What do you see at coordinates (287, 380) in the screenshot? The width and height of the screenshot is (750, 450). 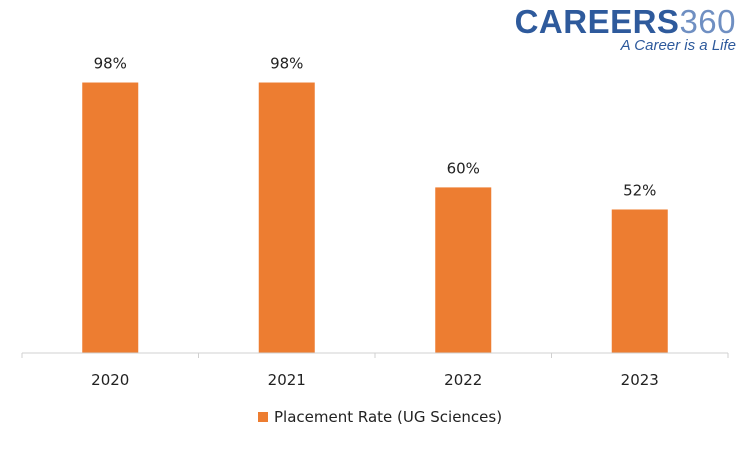 I see `x-tick-label-2021: 2021` at bounding box center [287, 380].